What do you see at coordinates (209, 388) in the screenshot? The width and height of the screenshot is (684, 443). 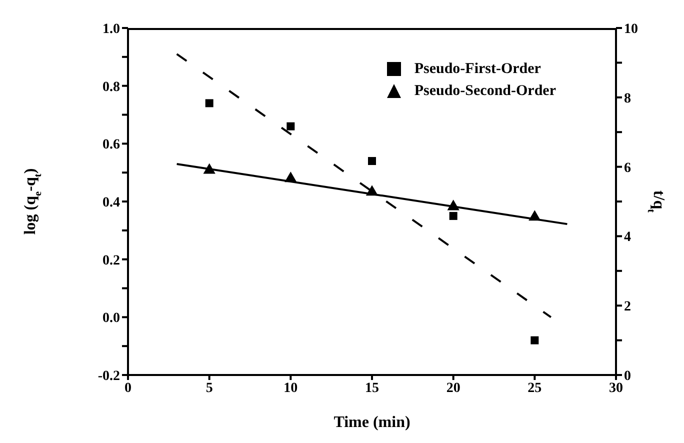 I see `x-tick-label: 5` at bounding box center [209, 388].